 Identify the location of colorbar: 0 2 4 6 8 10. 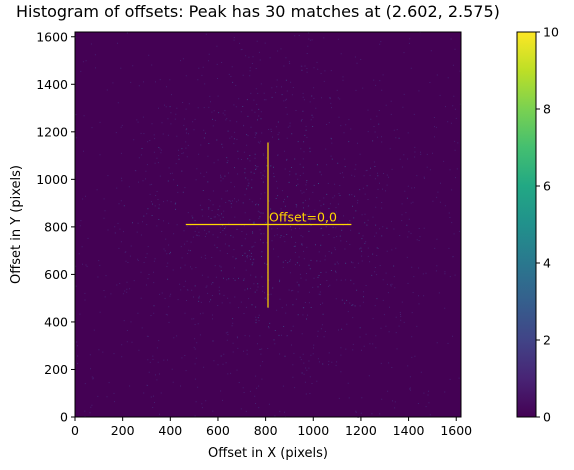
(537, 225).